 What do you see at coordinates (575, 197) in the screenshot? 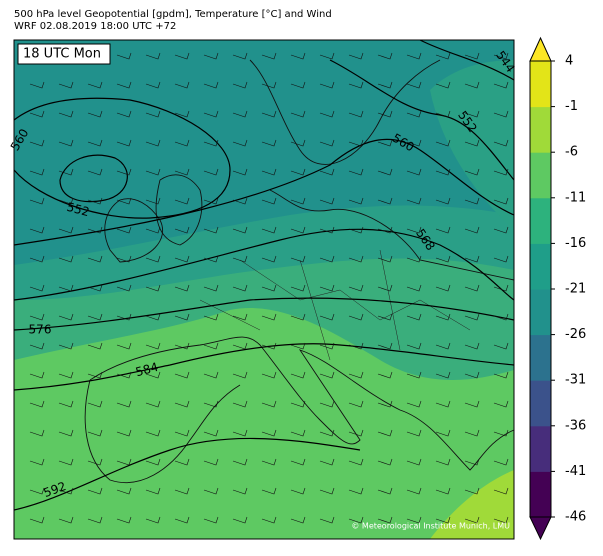
I see `colorbar-tick-label: -11` at bounding box center [575, 197].